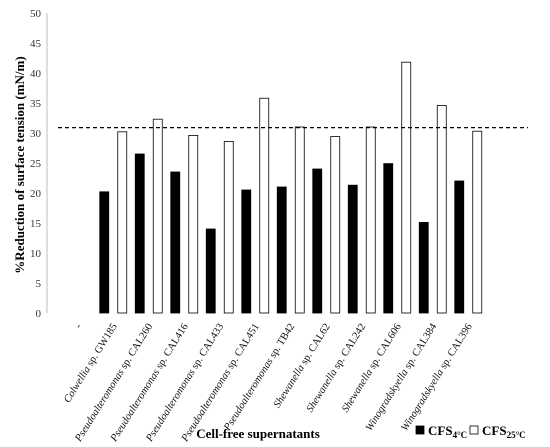 The height and width of the screenshot is (447, 550). I want to click on legend-label: CFS4°C, so click(447, 431).